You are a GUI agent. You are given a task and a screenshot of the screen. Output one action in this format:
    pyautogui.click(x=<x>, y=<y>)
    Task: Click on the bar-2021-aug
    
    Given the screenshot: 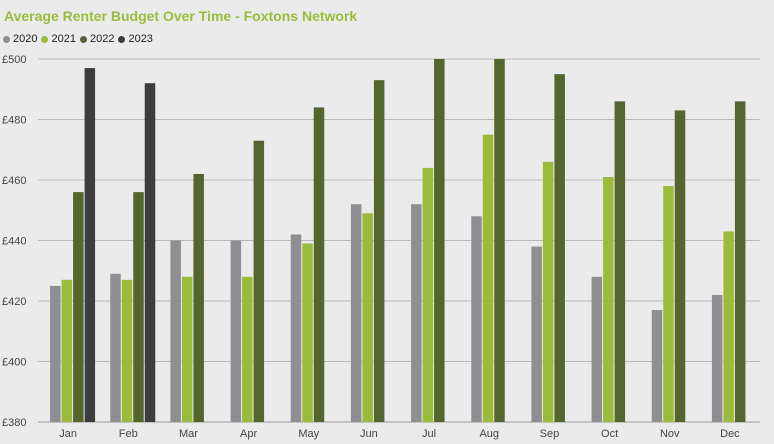 What is the action you would take?
    pyautogui.click(x=488, y=278)
    